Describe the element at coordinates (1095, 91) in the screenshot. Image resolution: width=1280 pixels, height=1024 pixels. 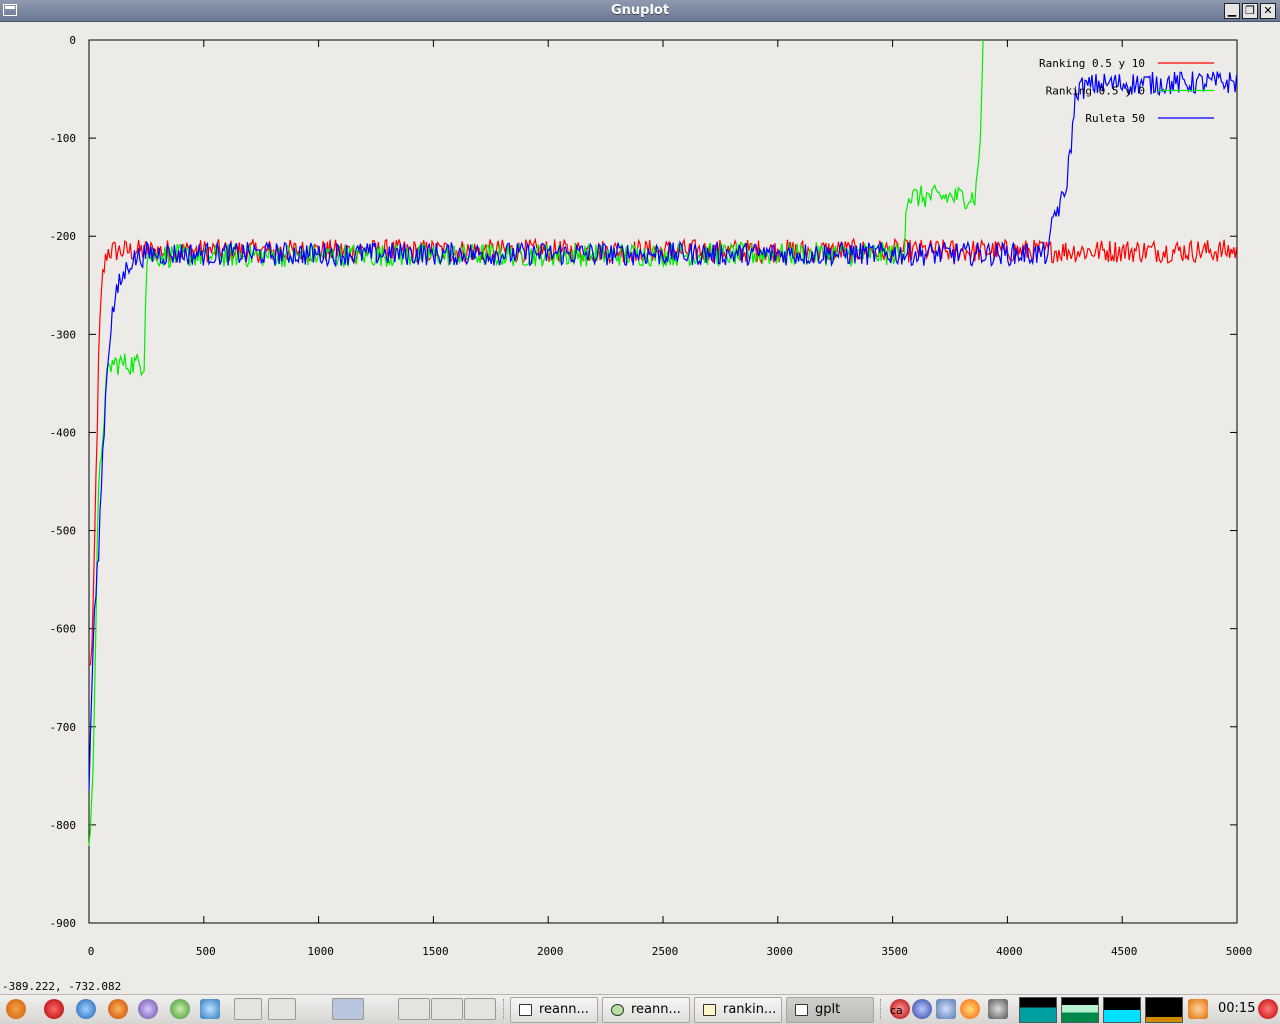
I see `legend-label: Ranking 0.5 y 0` at that location.